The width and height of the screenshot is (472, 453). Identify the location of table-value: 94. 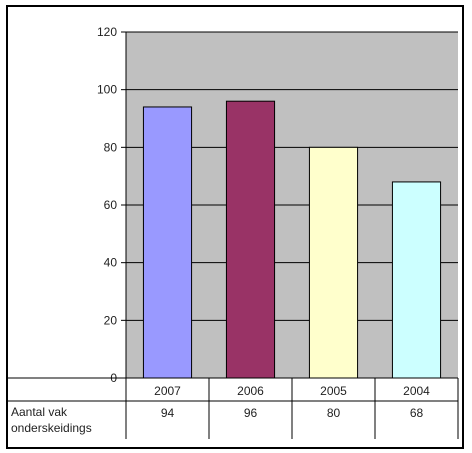
(168, 413).